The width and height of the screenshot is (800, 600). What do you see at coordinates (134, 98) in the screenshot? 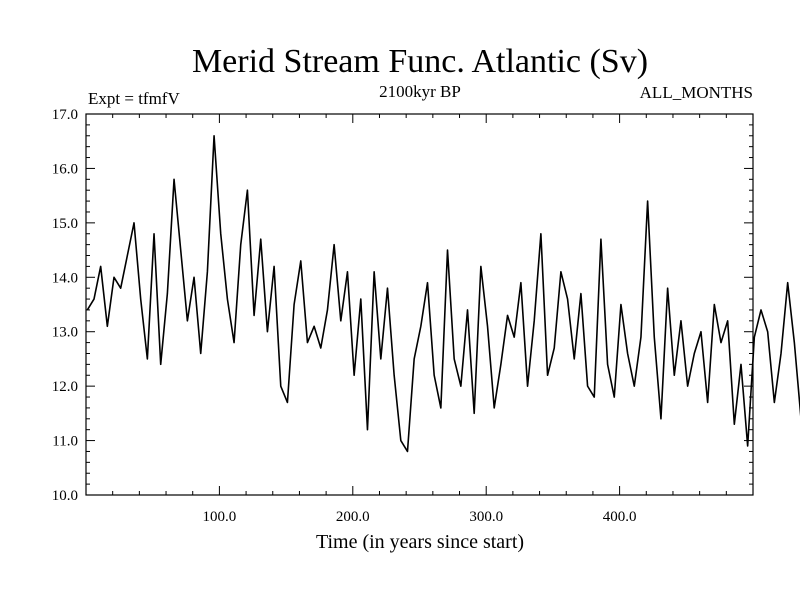
I see `subtitle-left: Expt = tfmfV` at bounding box center [134, 98].